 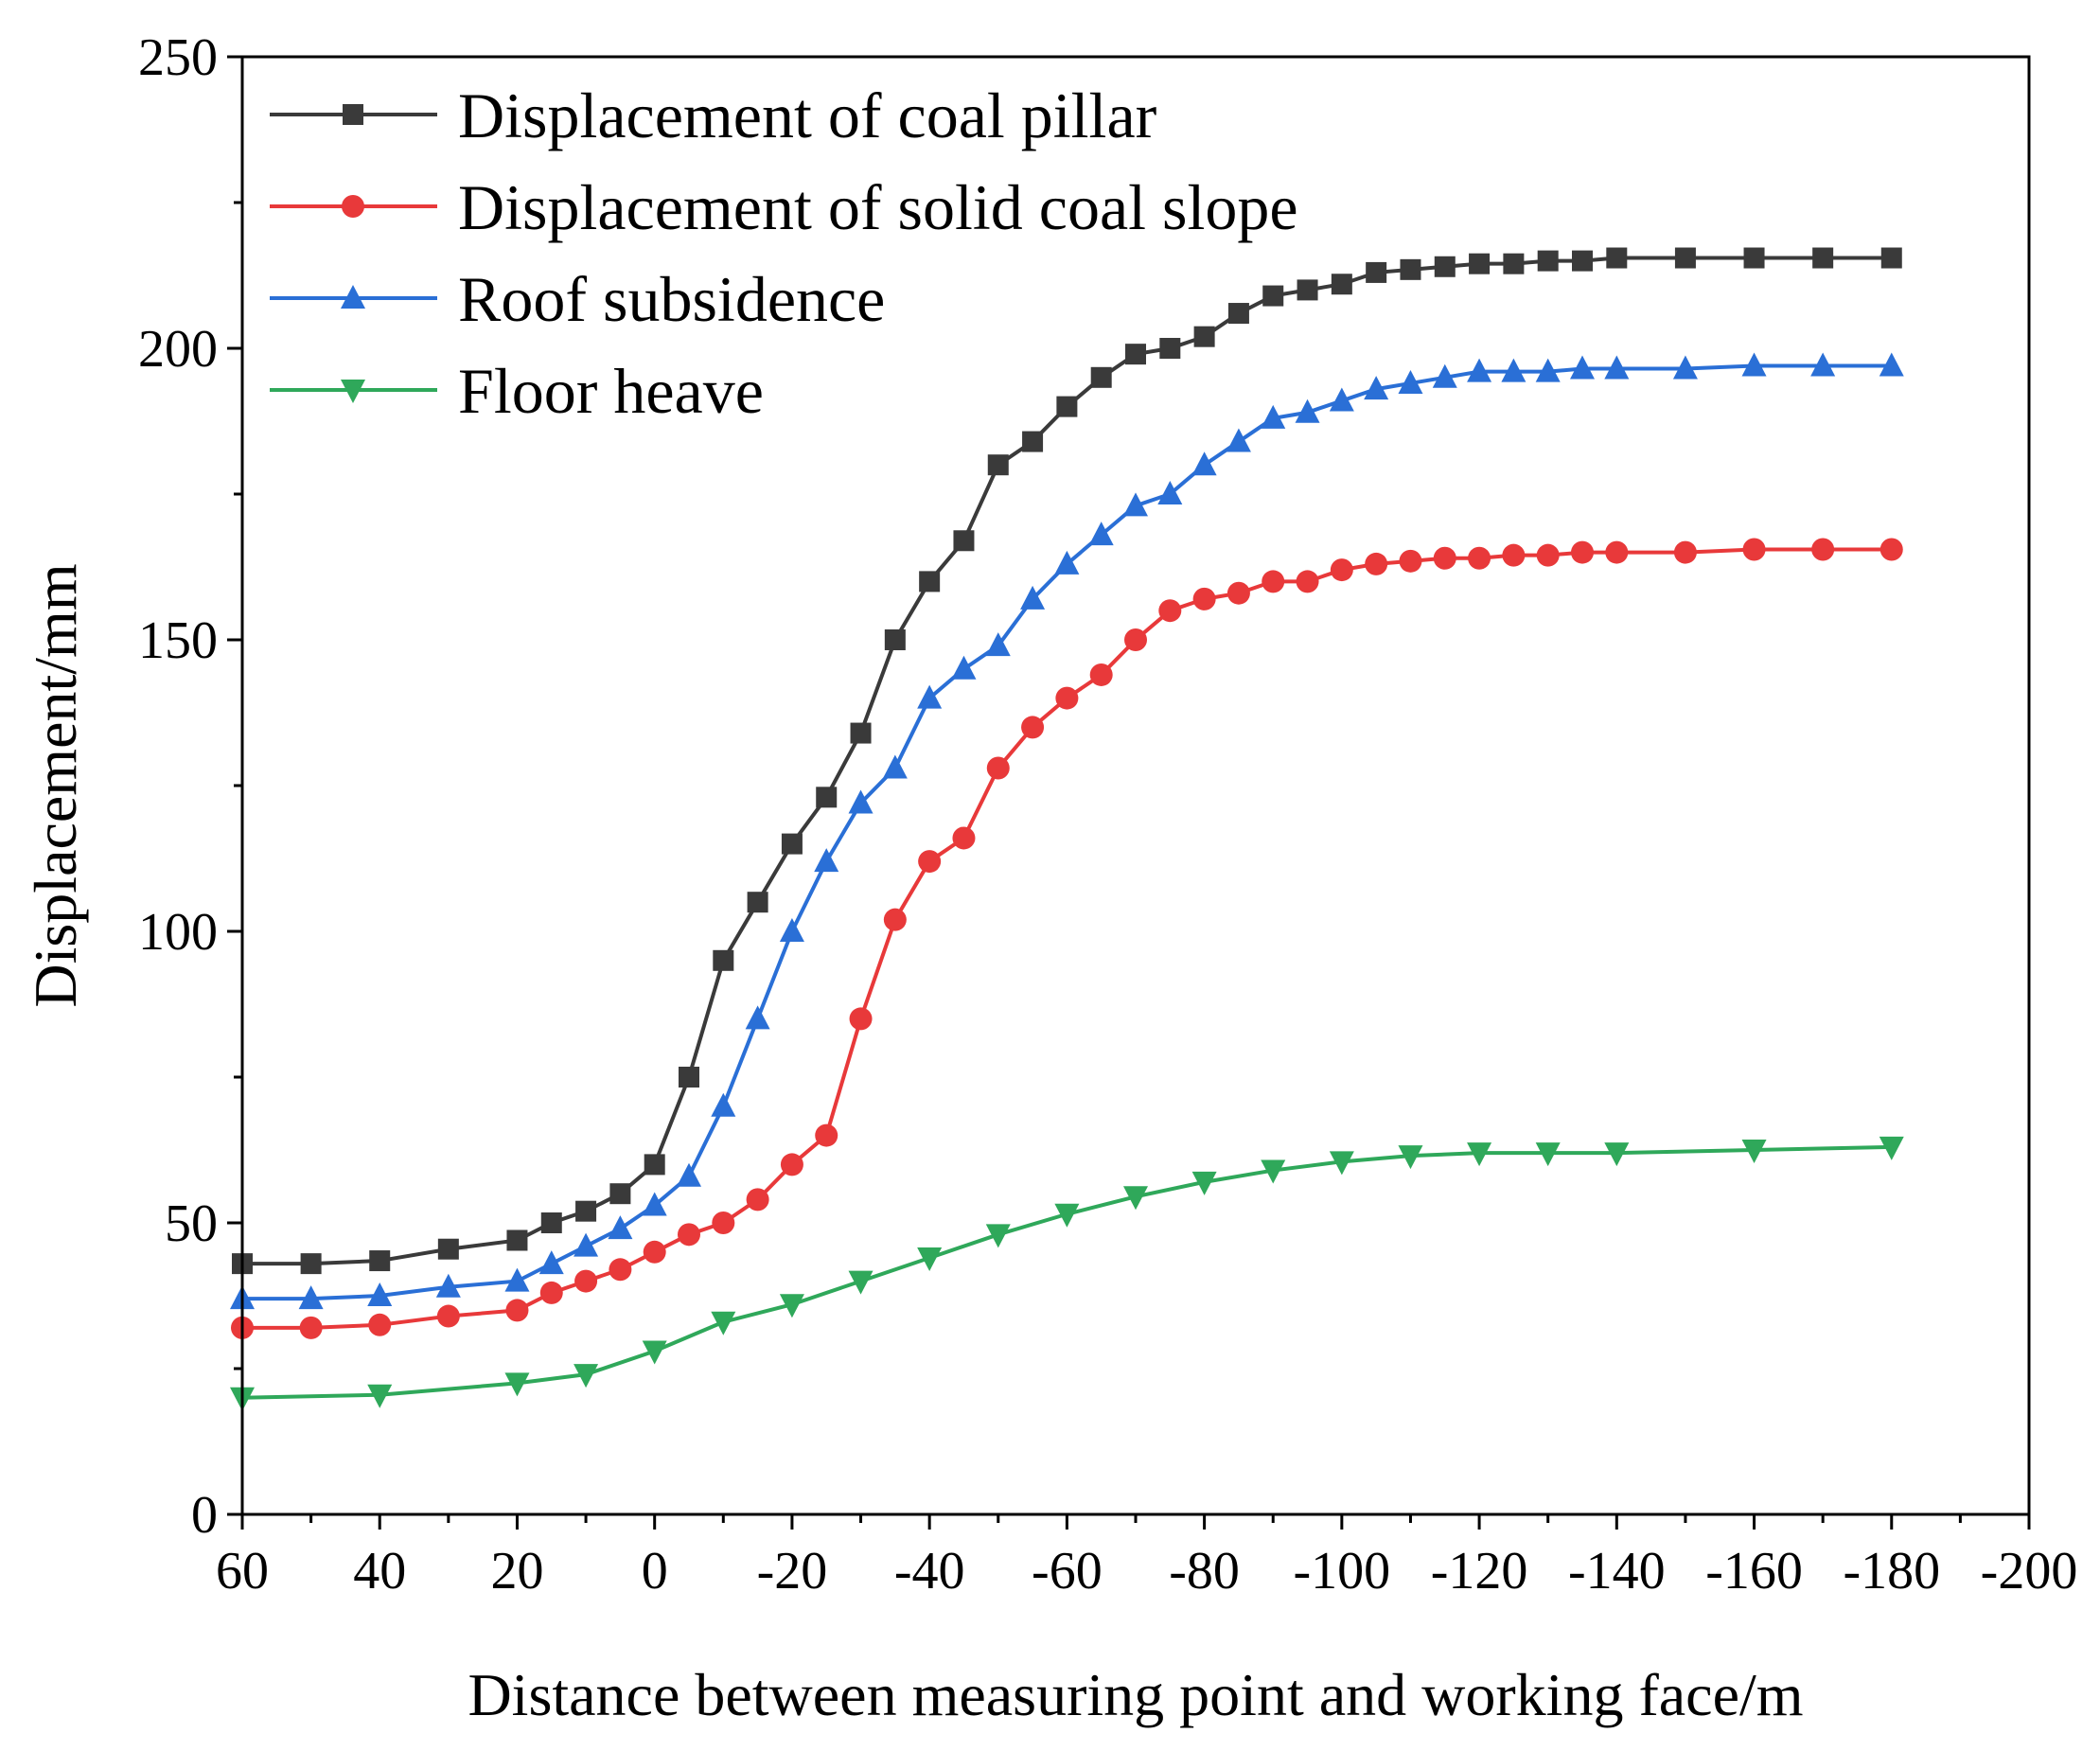 I want to click on x-tick-label: -100, so click(x=1342, y=1571).